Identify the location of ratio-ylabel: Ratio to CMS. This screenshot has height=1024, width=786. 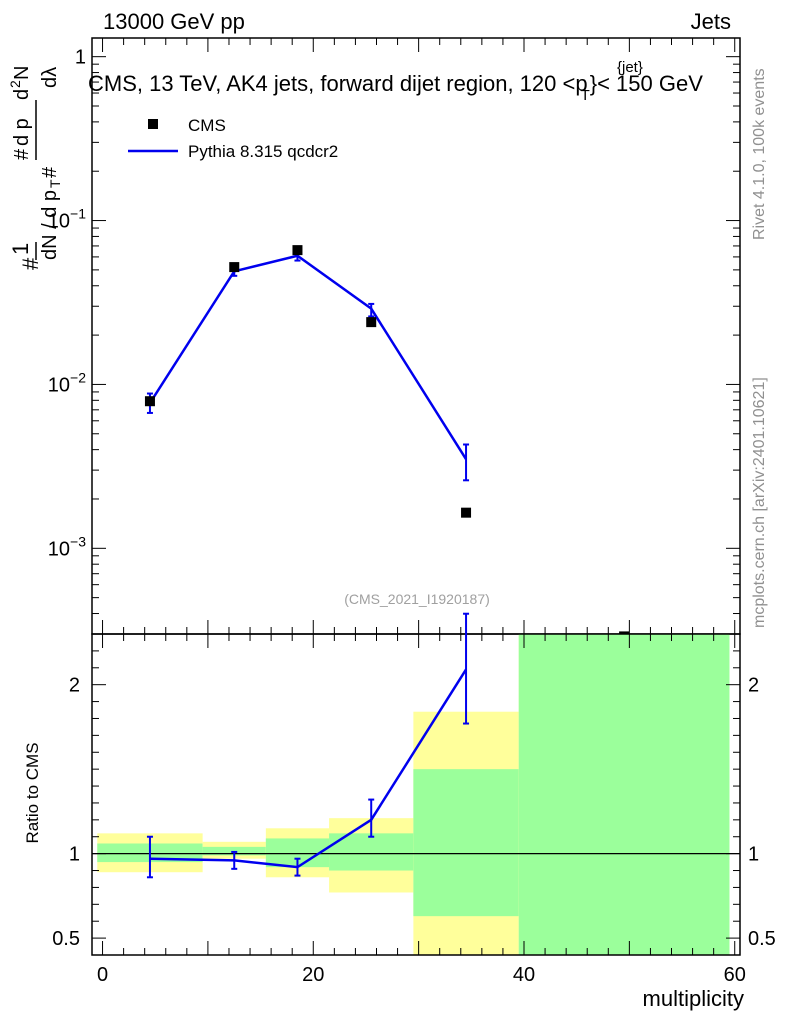
(32, 792).